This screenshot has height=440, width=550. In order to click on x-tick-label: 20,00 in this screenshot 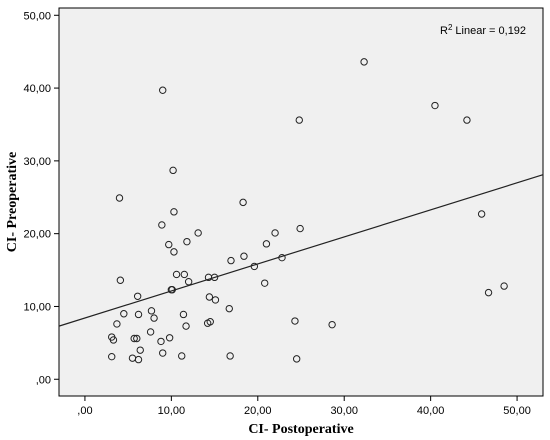, I will do `click(258, 411)`.